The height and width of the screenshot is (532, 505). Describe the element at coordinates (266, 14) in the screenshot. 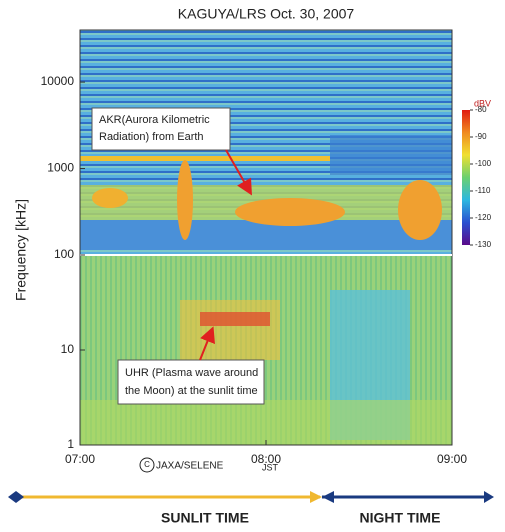

I see `chart-title: KAGUYA/LRS Oct. 30, 2007` at that location.